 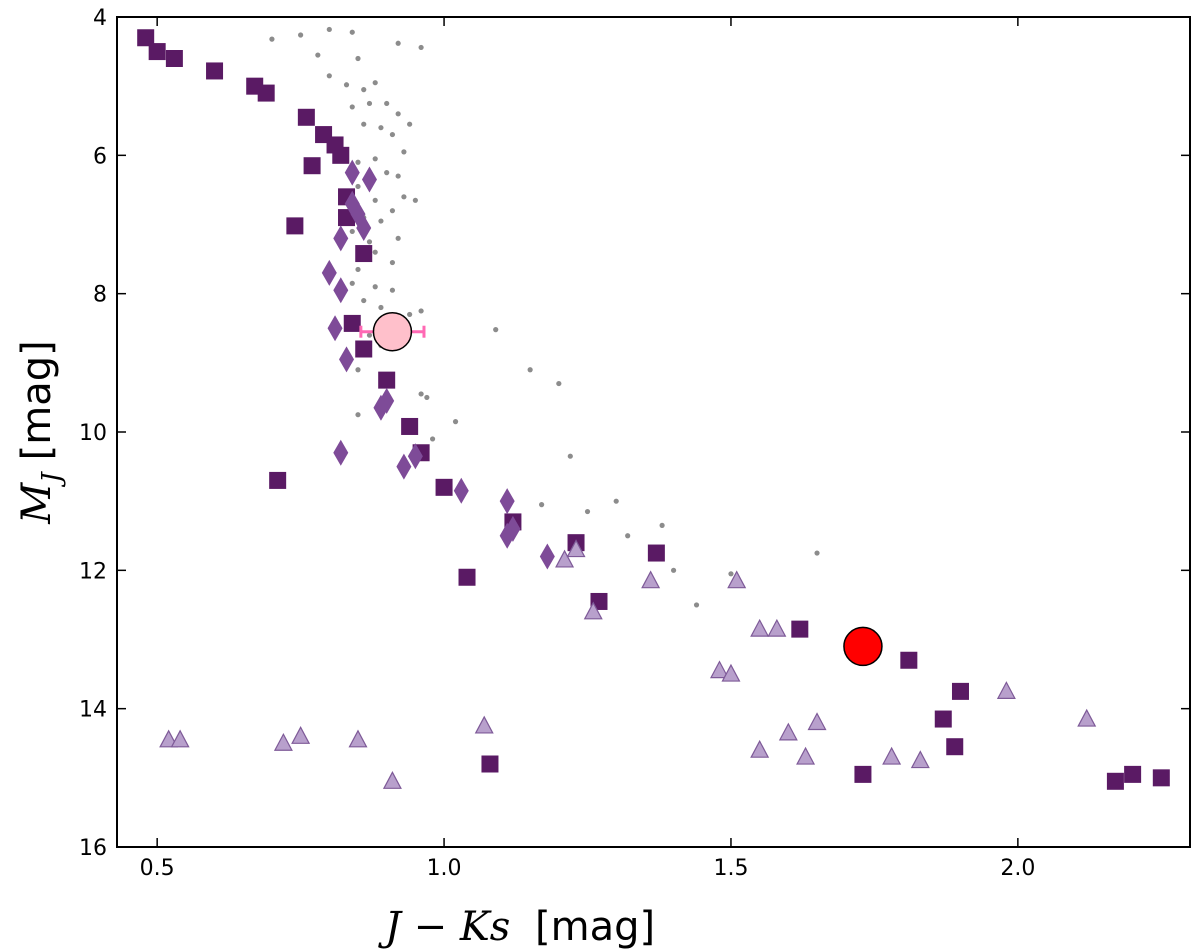 I want to click on y-axis-label: MJ [mag], so click(x=40, y=432).